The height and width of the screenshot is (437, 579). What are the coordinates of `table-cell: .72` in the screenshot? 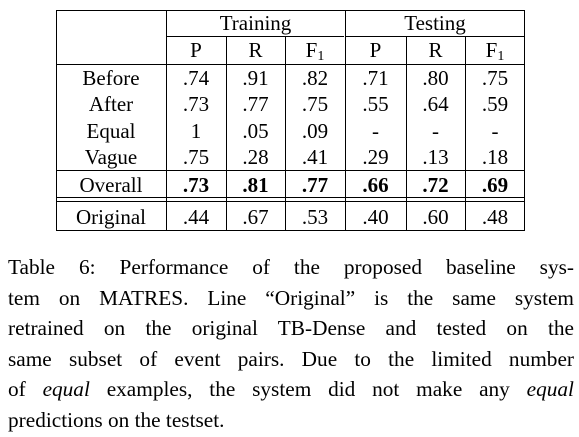 It's located at (435, 185).